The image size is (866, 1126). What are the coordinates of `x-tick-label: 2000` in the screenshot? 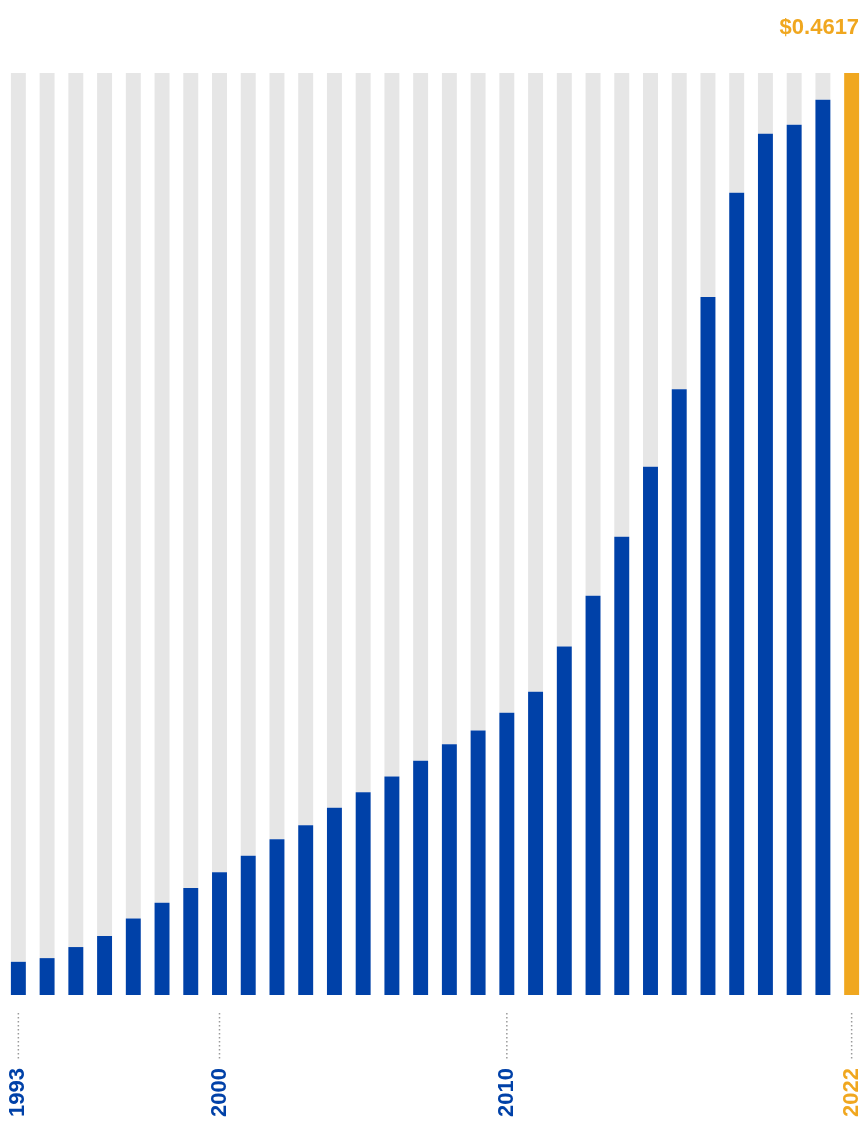 It's located at (218, 1092).